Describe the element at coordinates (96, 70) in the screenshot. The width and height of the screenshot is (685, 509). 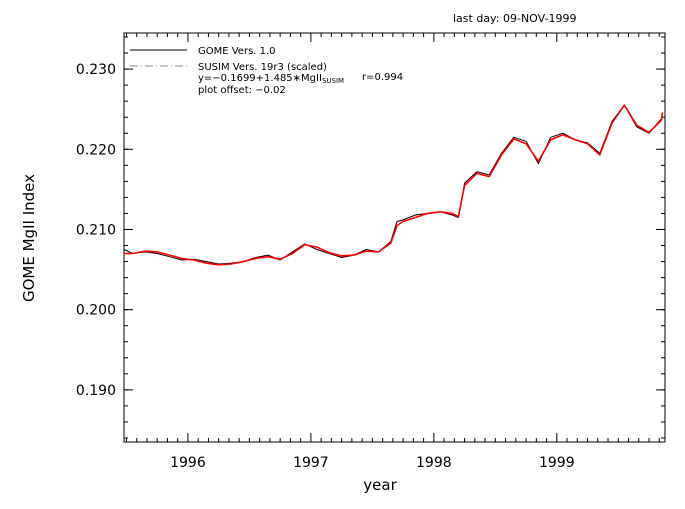
I see `y-tick-label: 0.230` at that location.